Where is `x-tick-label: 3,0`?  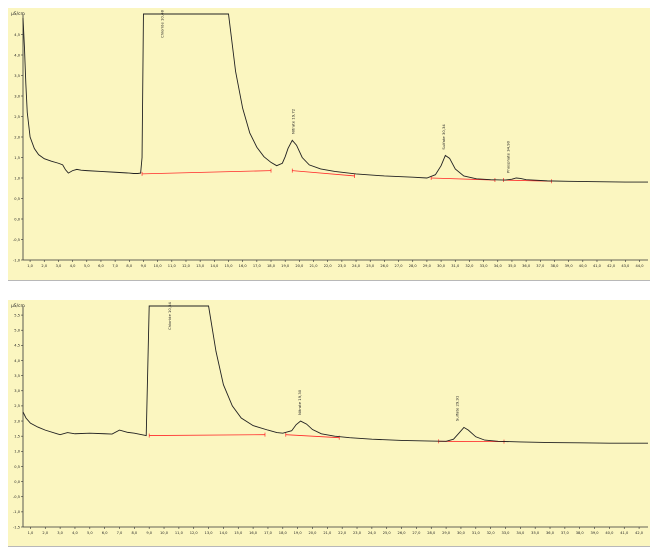
x-tick-label: 3,0 is located at coordinates (60, 533).